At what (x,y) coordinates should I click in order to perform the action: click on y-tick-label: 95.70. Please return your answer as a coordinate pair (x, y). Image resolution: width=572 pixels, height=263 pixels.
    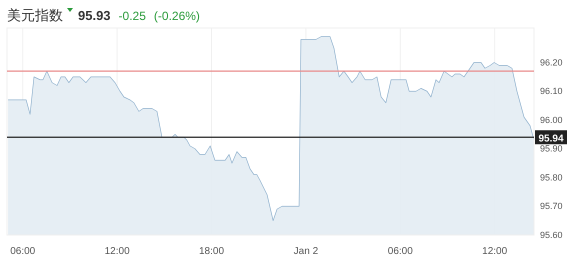
    Looking at the image, I should click on (551, 206).